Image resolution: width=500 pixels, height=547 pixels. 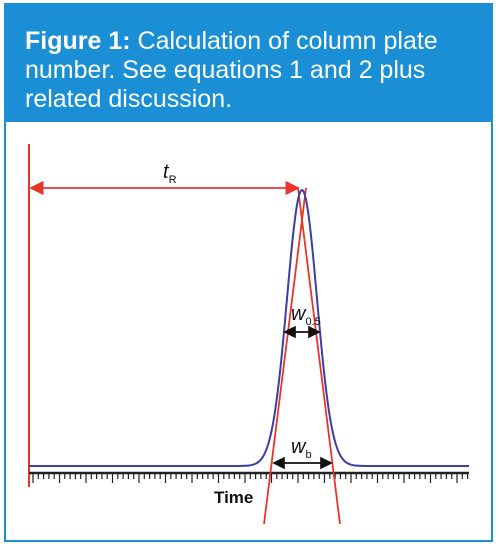 What do you see at coordinates (170, 173) in the screenshot?
I see `retention-time-label: tR` at bounding box center [170, 173].